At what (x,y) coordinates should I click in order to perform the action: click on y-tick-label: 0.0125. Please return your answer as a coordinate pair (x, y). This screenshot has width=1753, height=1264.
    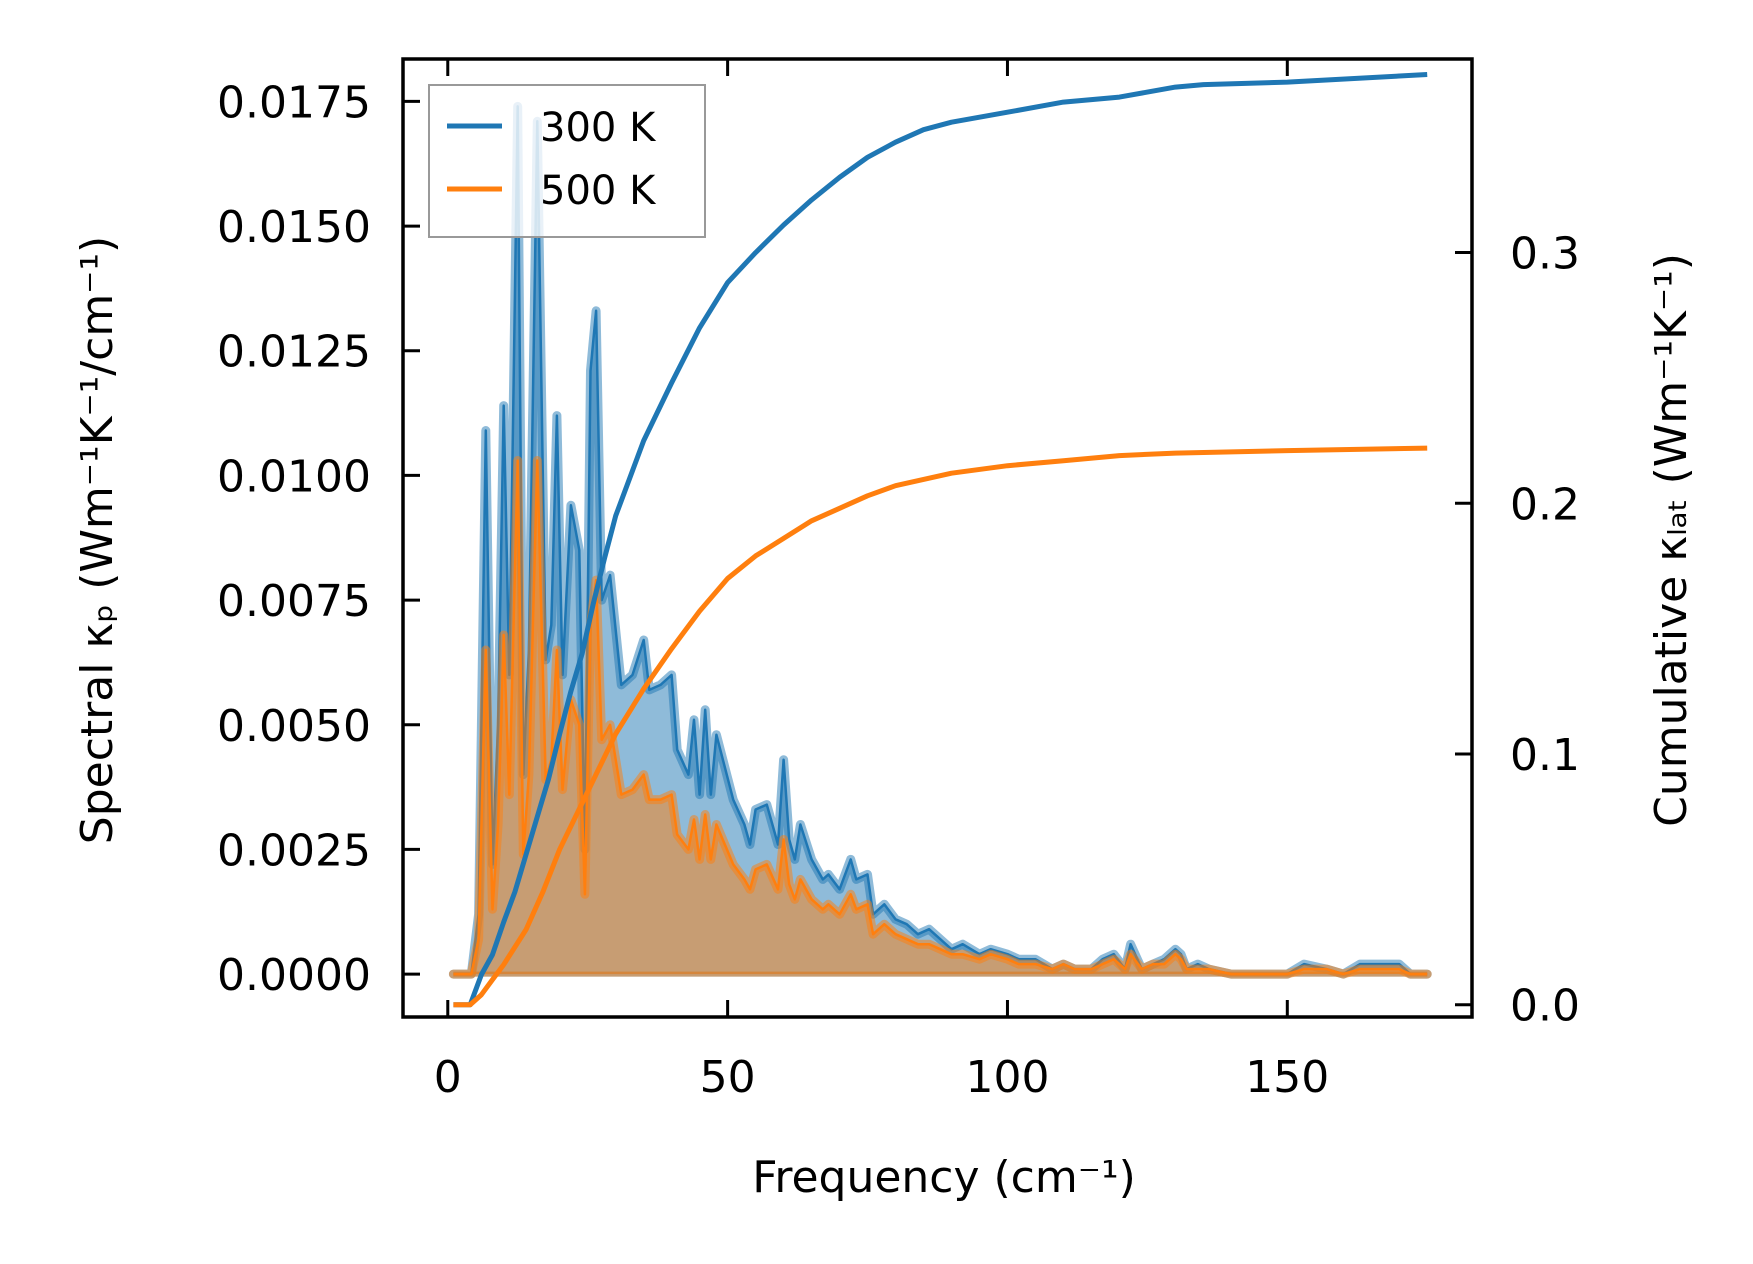
    Looking at the image, I should click on (294, 352).